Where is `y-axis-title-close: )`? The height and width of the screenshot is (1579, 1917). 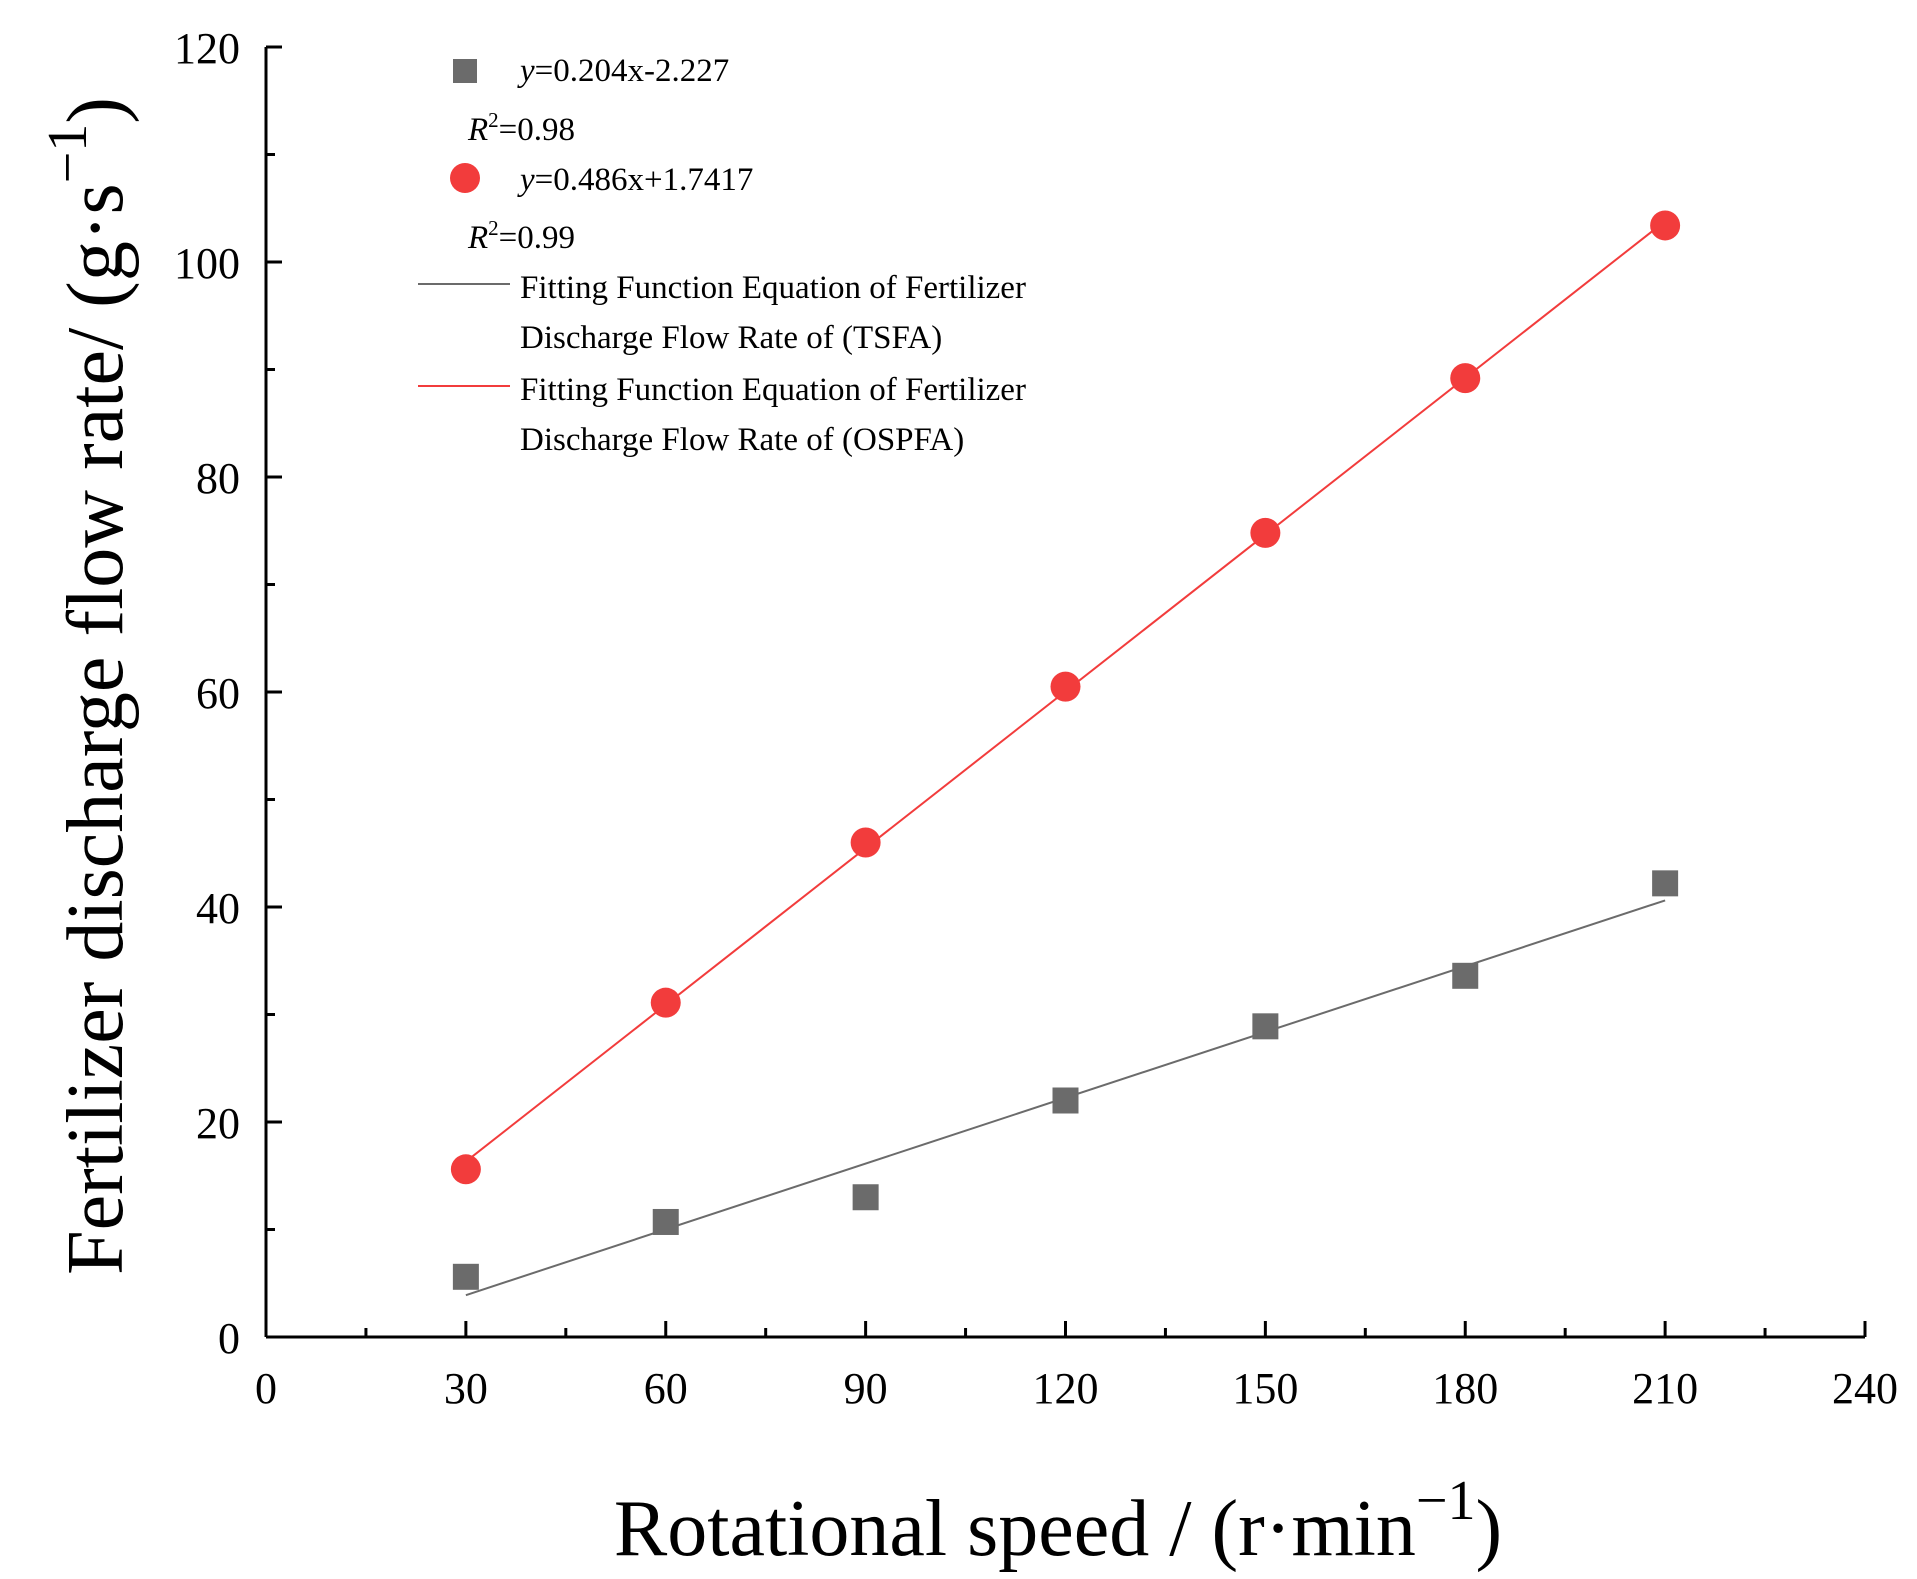
y-axis-title-close: ) is located at coordinates (96, 110).